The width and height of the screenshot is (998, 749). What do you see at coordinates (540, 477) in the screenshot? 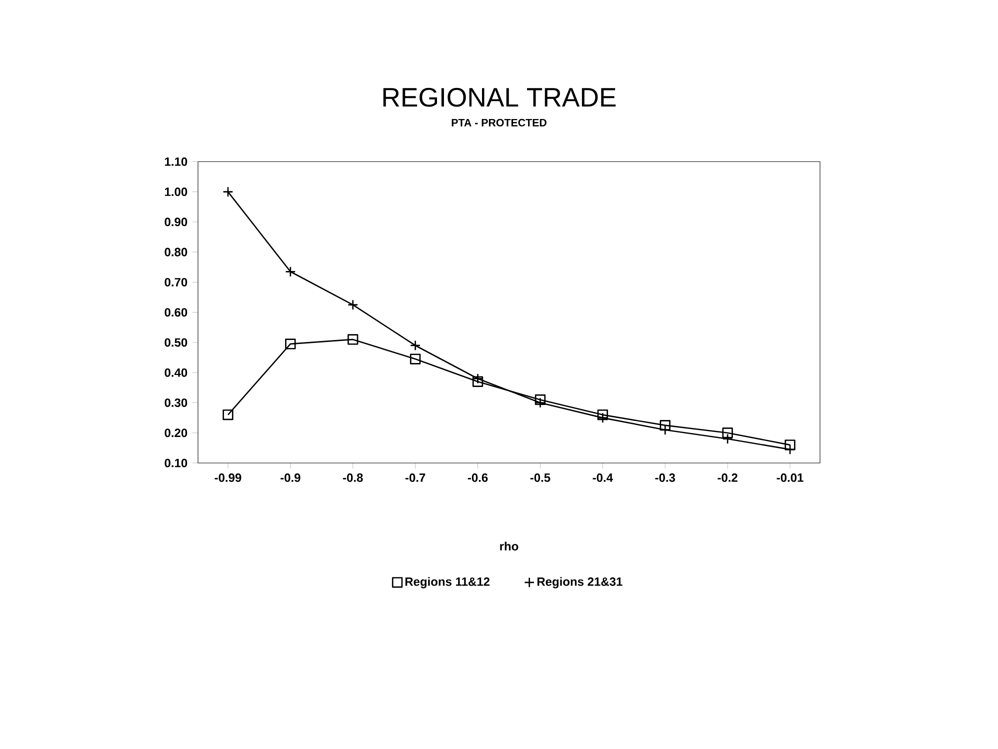
I see `x-tick-label: -0.5` at bounding box center [540, 477].